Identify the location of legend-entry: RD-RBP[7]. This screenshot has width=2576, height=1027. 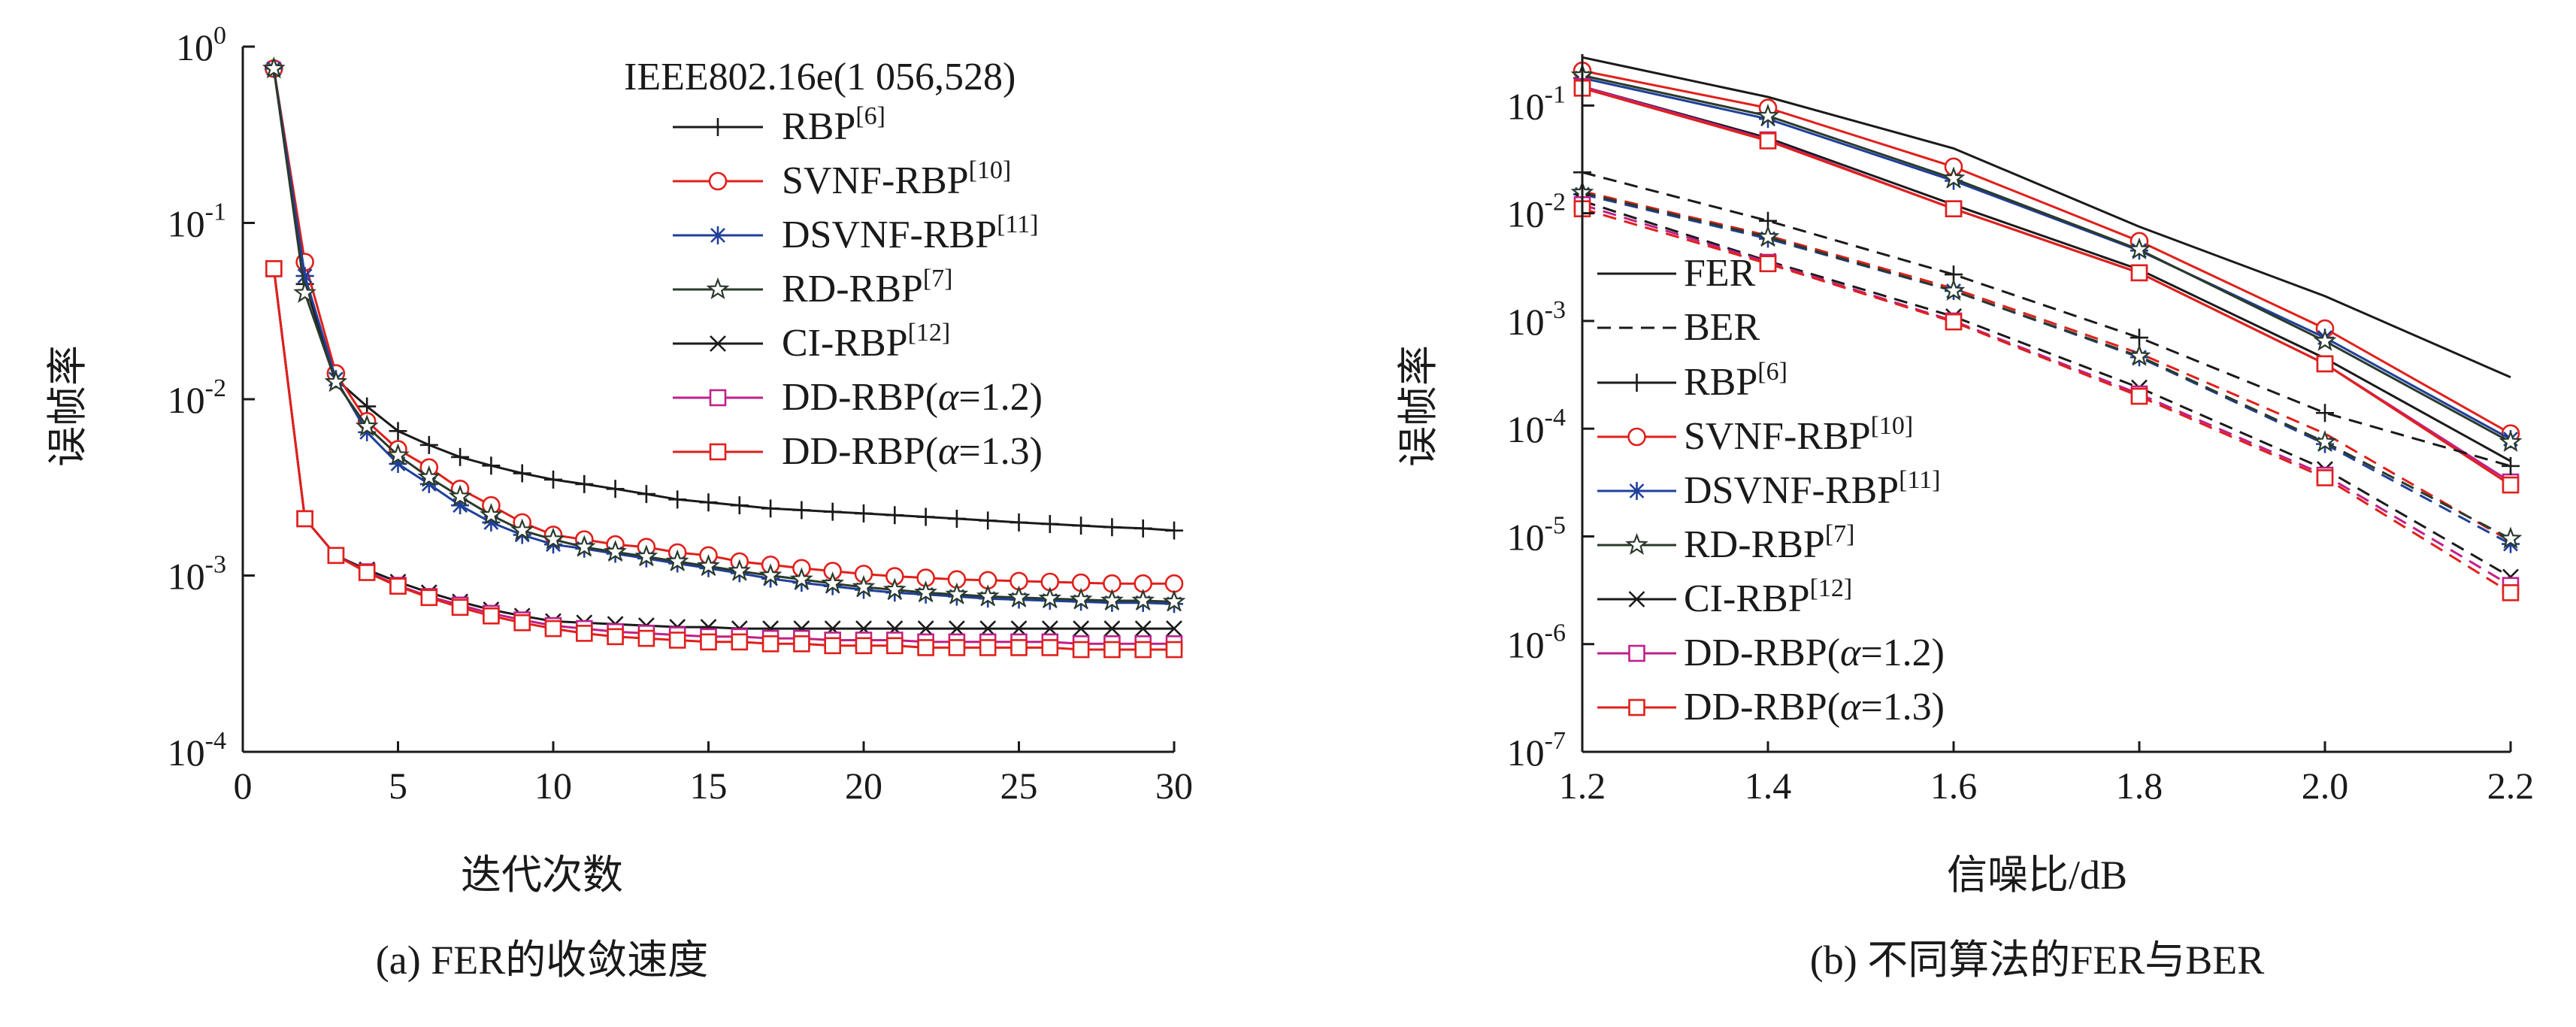
(1726, 543).